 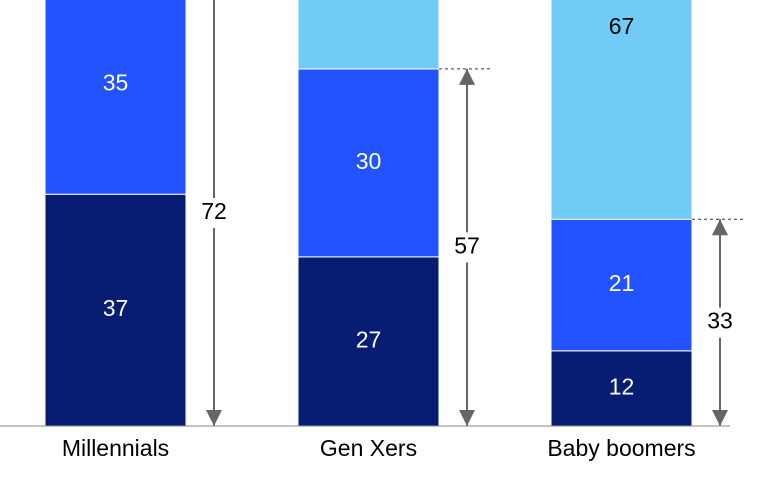 I want to click on value-label: 37, so click(x=116, y=308).